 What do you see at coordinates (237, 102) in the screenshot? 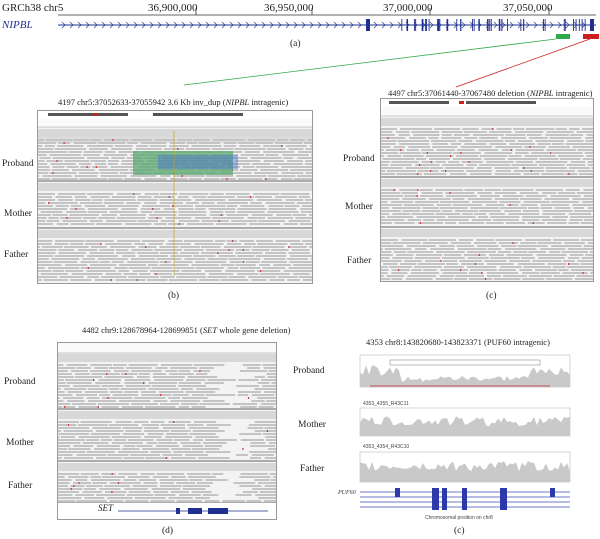
I see `panel-b-title-gene: NIPBL` at bounding box center [237, 102].